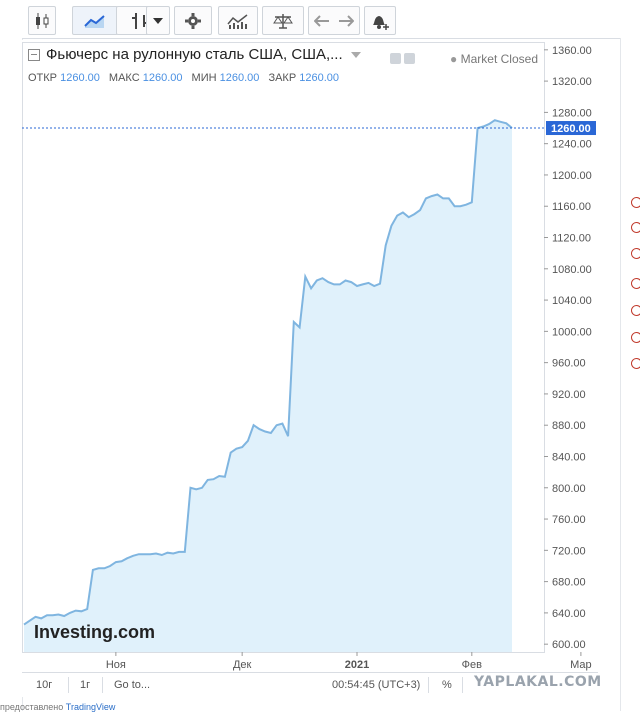 This screenshot has height=712, width=640. Describe the element at coordinates (58, 707) in the screenshot. I see `provided-by-caption: предоставлено TradingView` at that location.